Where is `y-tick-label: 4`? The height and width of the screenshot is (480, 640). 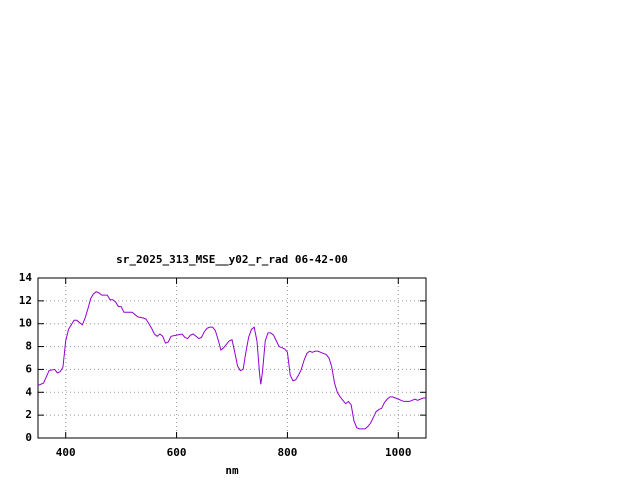
y-tick-label: 4 is located at coordinates (28, 391).